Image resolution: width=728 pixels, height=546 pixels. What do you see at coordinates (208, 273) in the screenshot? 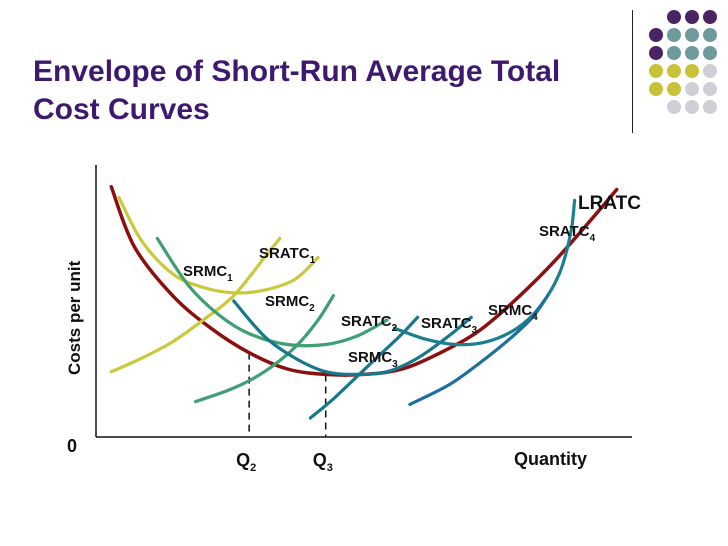
I see `label-srmc1: SRMC1` at bounding box center [208, 273].